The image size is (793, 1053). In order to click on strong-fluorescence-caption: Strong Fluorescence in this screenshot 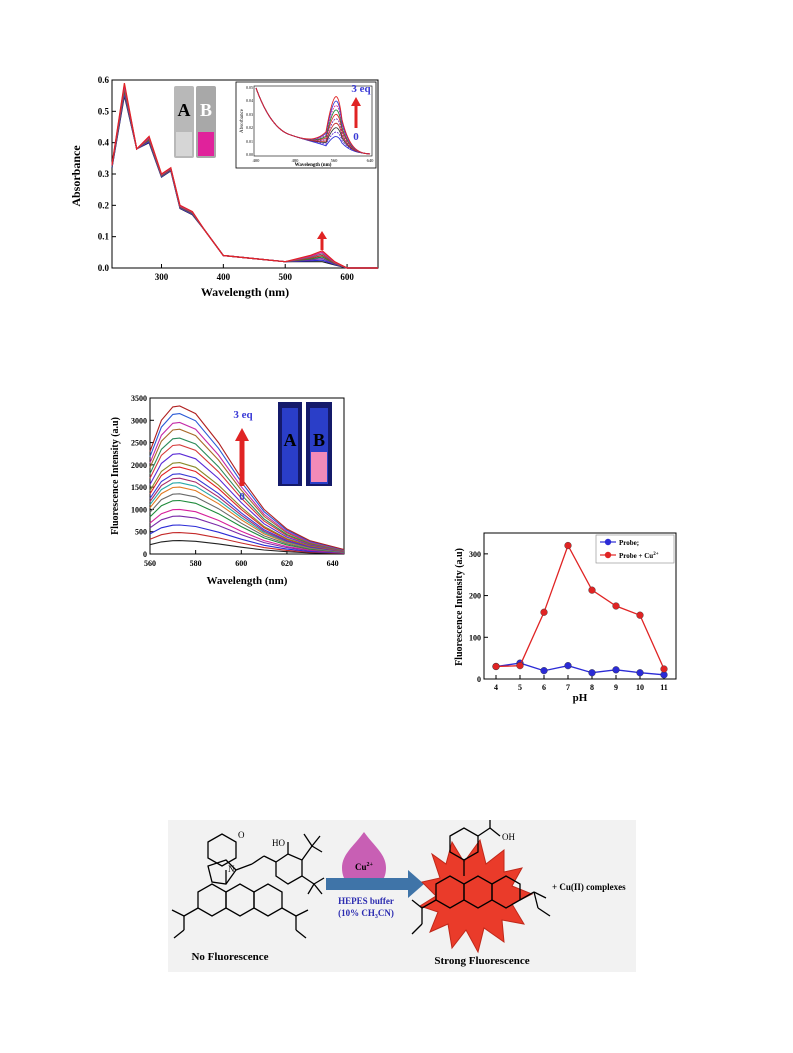, I will do `click(481, 961)`.